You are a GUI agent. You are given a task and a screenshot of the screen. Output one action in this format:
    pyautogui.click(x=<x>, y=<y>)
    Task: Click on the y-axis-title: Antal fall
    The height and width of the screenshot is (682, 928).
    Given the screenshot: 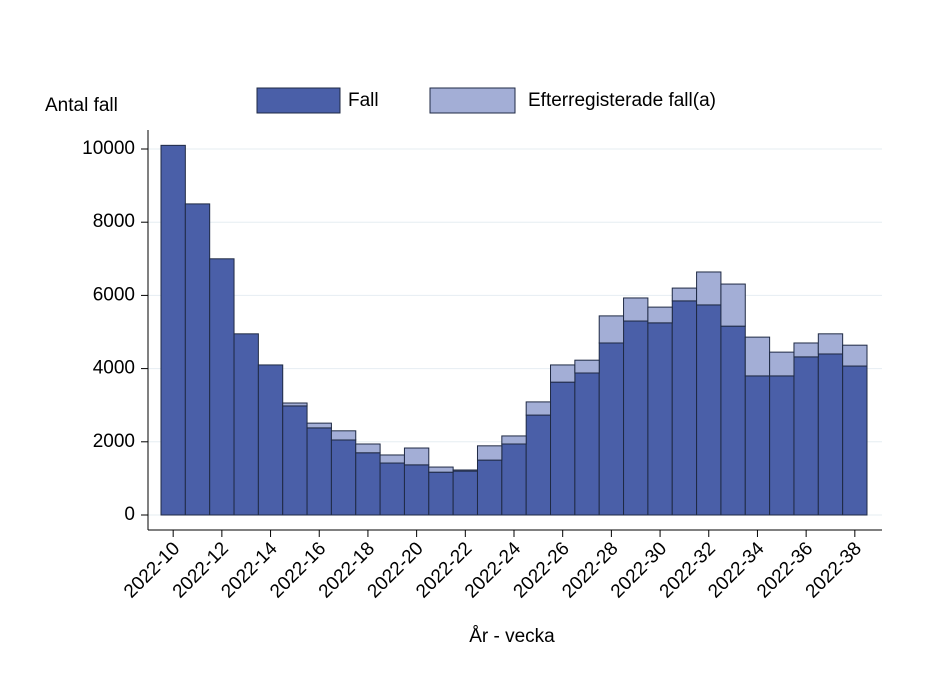 What is the action you would take?
    pyautogui.click(x=81, y=105)
    